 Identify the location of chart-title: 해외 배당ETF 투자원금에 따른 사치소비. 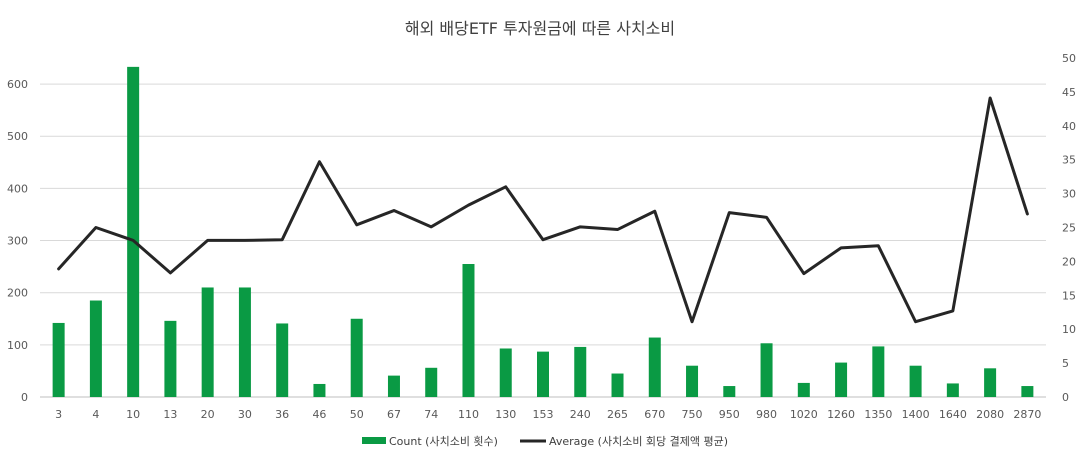
(540, 28).